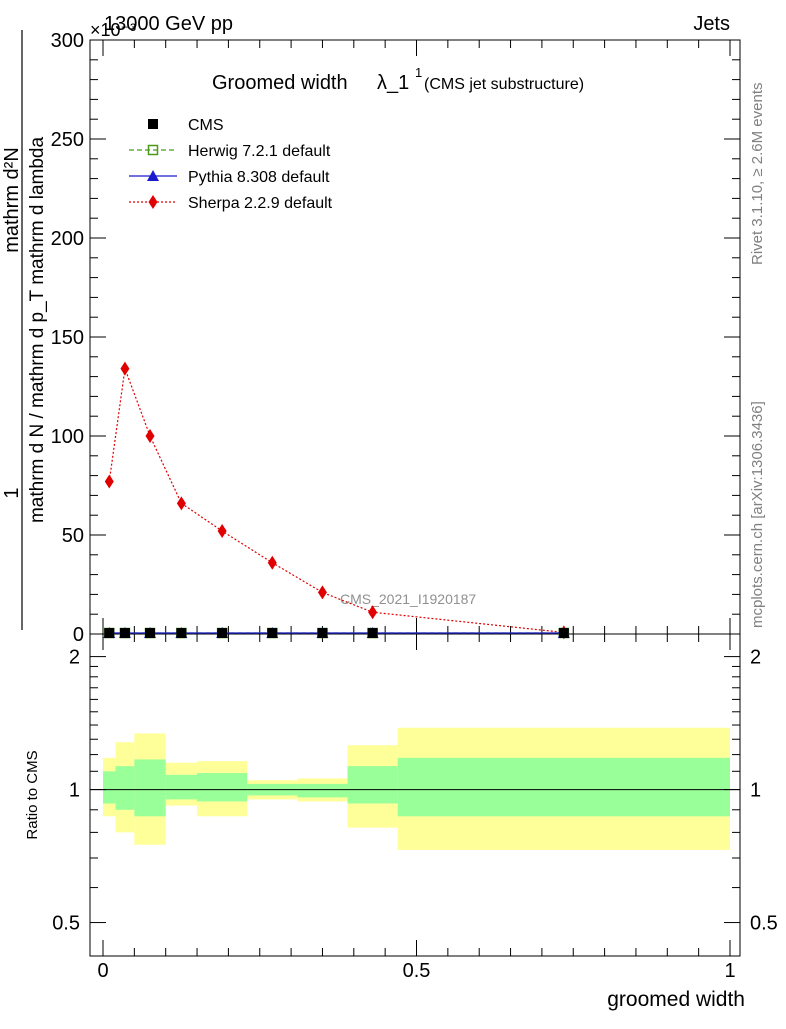  Describe the element at coordinates (755, 658) in the screenshot. I see `ratio-y-tick-label-right: 2` at that location.